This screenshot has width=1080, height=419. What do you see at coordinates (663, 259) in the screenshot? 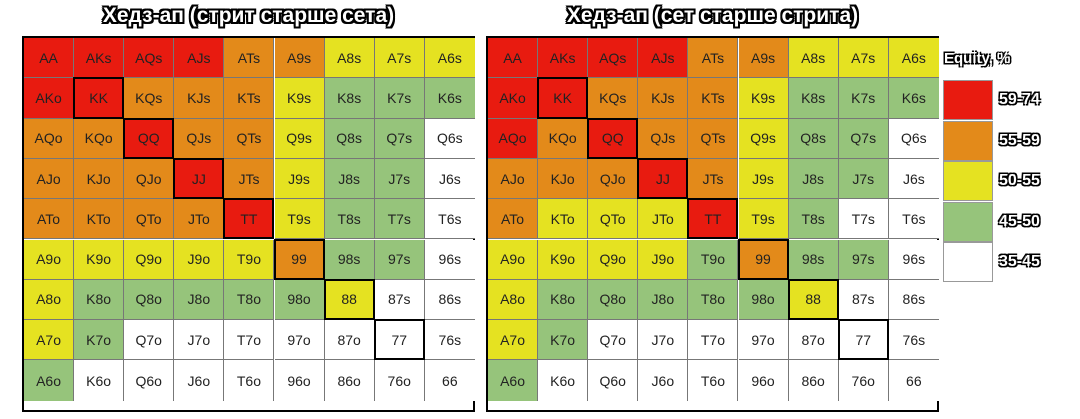
I see `hand-cell: J9o` at bounding box center [663, 259].